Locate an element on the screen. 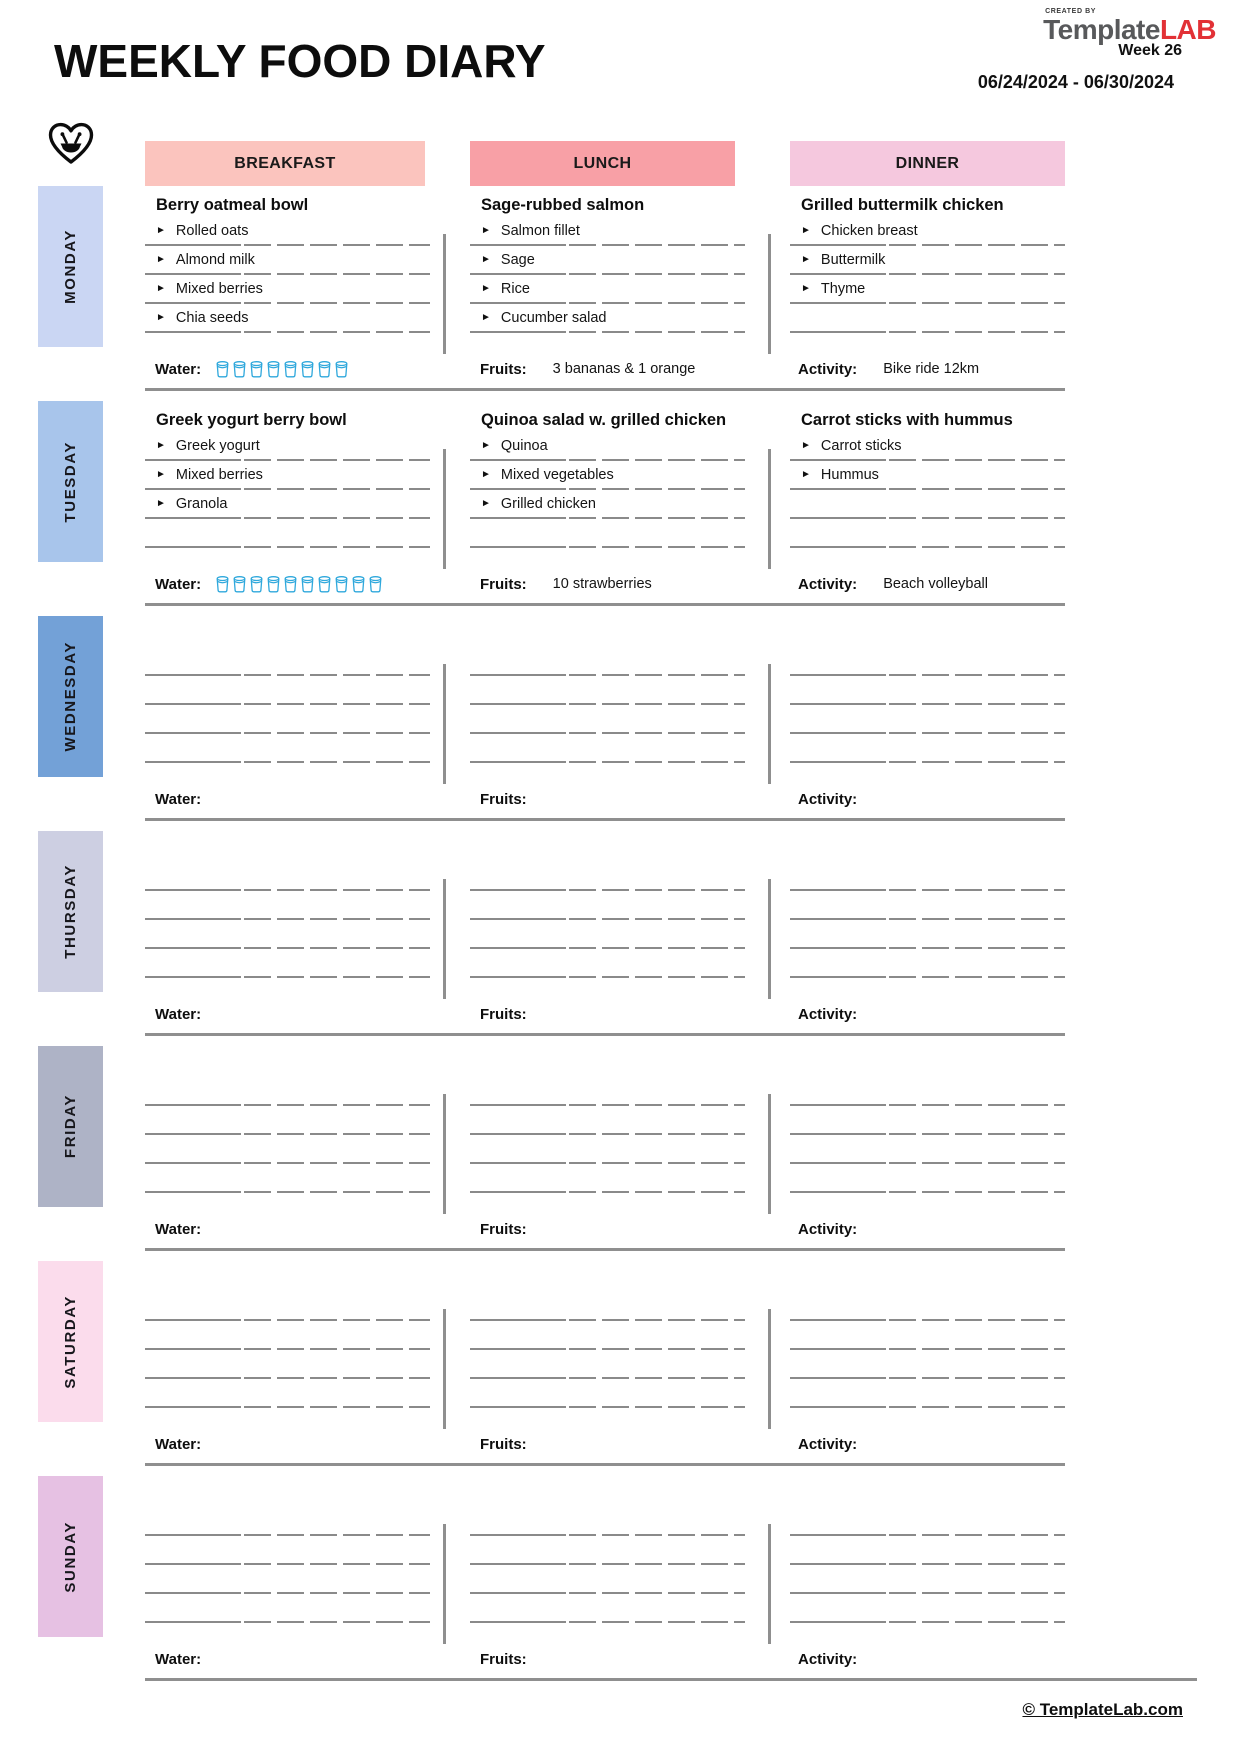  meal-line-row: ► Cucumber salad is located at coordinates (607, 321).